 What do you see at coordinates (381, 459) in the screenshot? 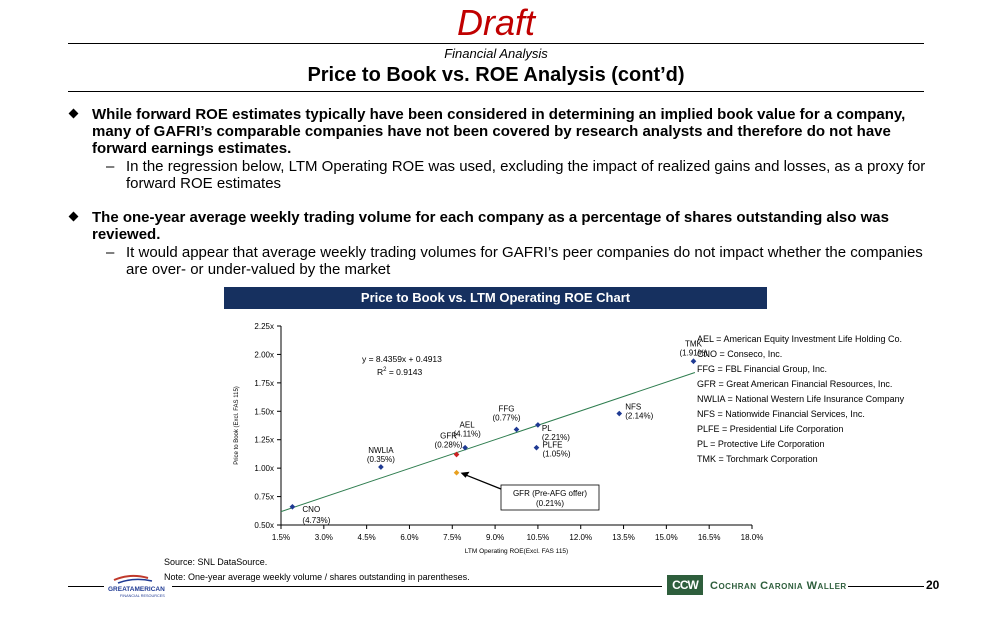
I see `point-volume-label: (0.35%)` at bounding box center [381, 459].